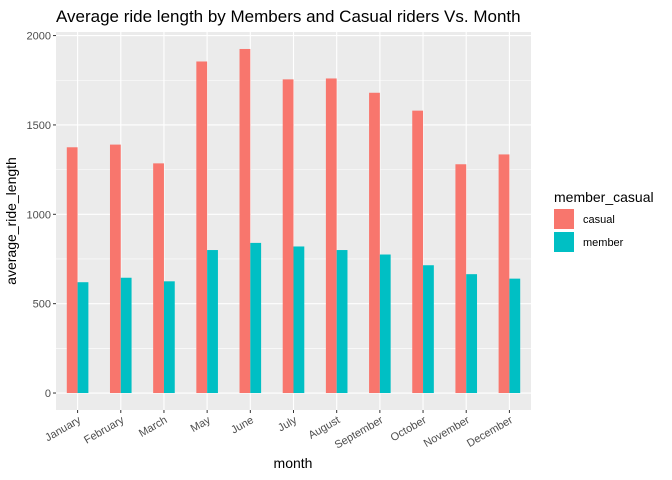  Describe the element at coordinates (293, 463) in the screenshot. I see `x-axis-title: month` at that location.